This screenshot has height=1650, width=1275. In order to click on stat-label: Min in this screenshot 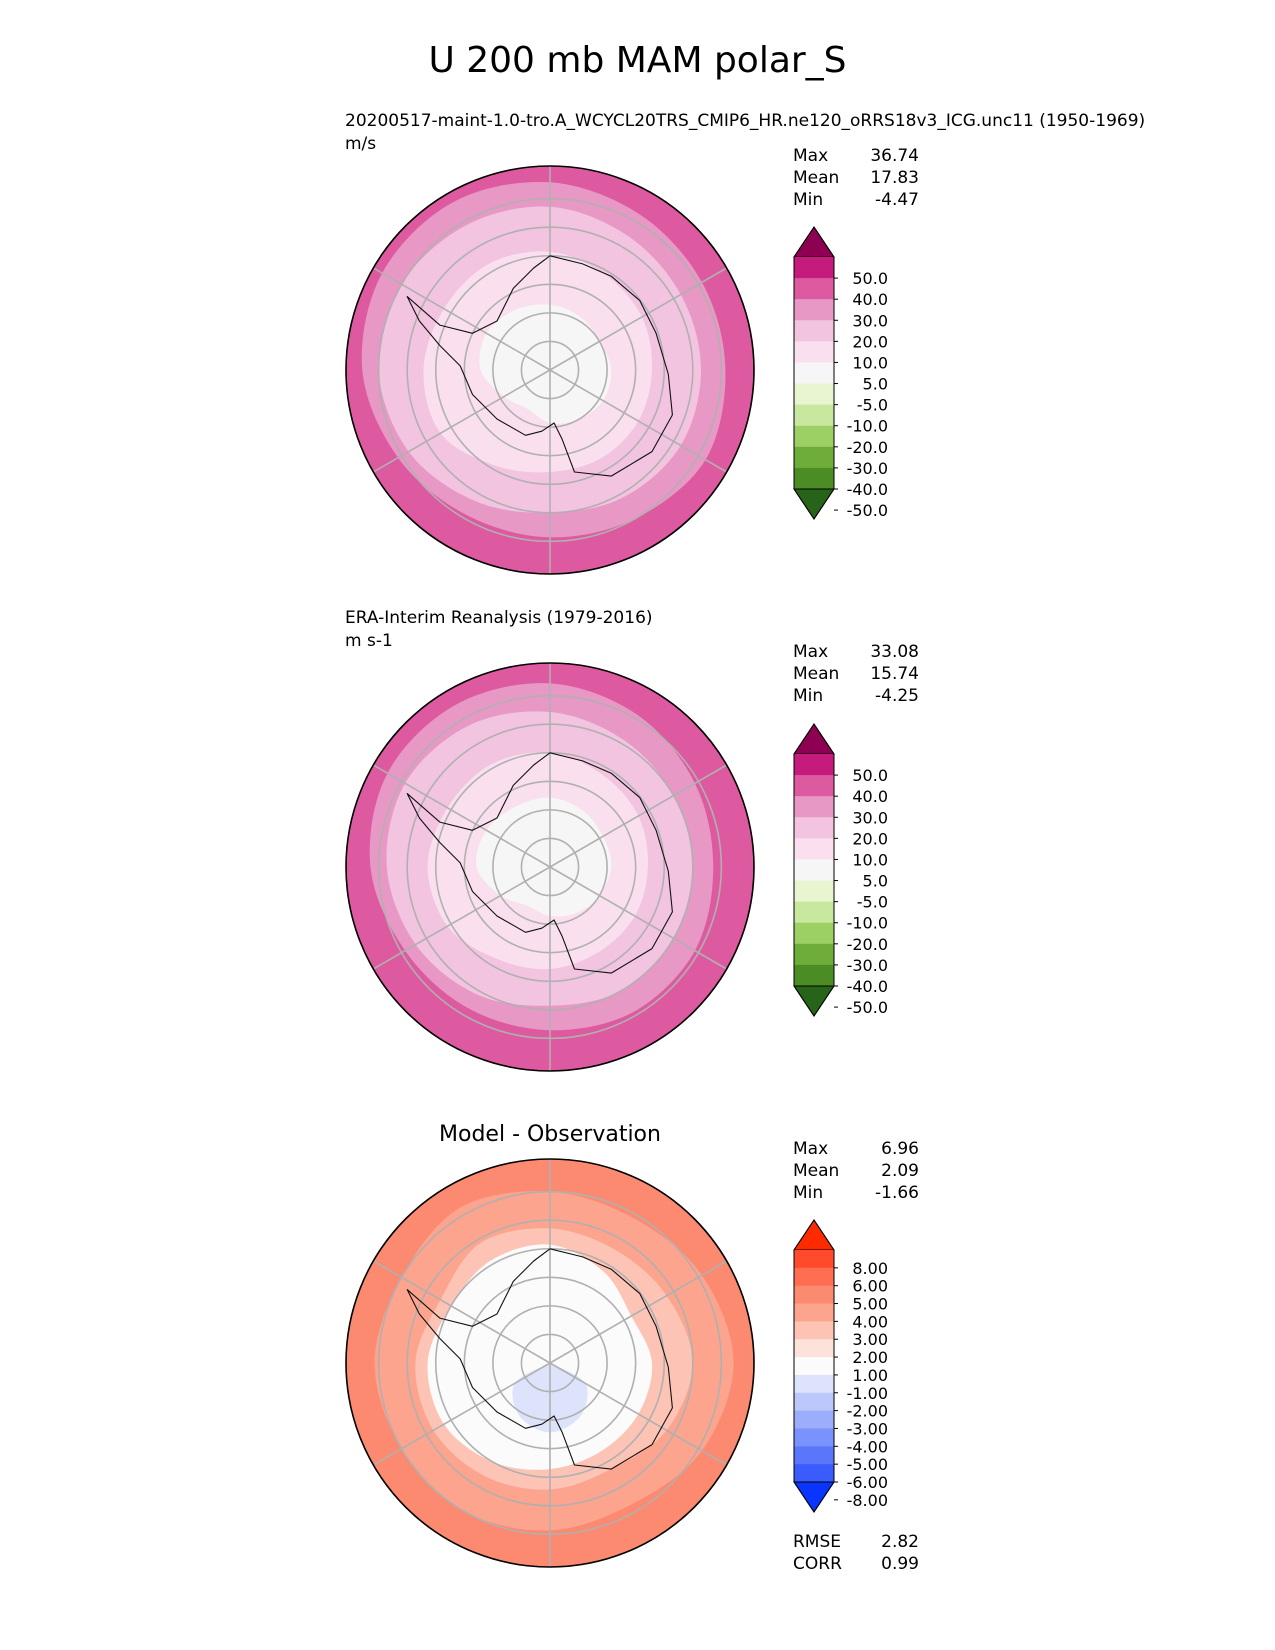, I will do `click(808, 1193)`.